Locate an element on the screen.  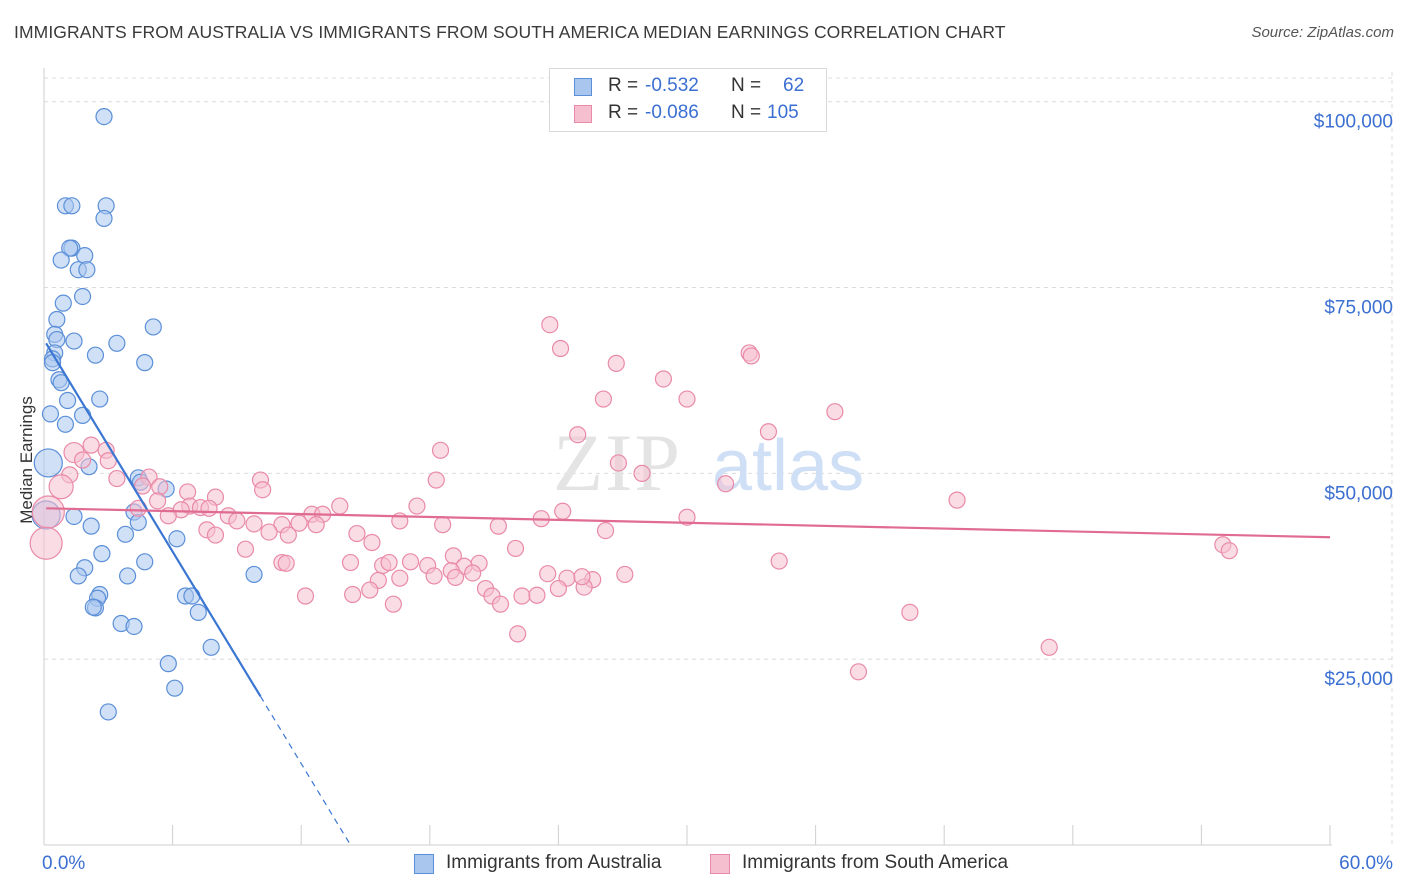
bottom-legend-swatch-blue is located at coordinates (424, 864).